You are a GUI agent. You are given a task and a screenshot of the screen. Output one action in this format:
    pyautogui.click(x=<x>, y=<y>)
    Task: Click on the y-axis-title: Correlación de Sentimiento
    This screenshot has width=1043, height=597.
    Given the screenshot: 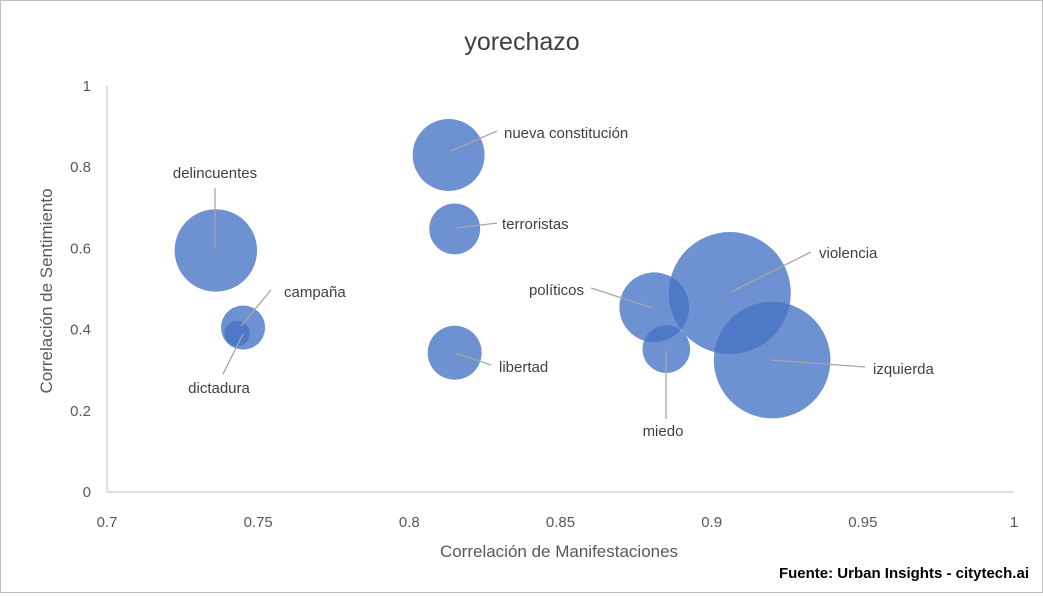 What is the action you would take?
    pyautogui.click(x=46, y=290)
    